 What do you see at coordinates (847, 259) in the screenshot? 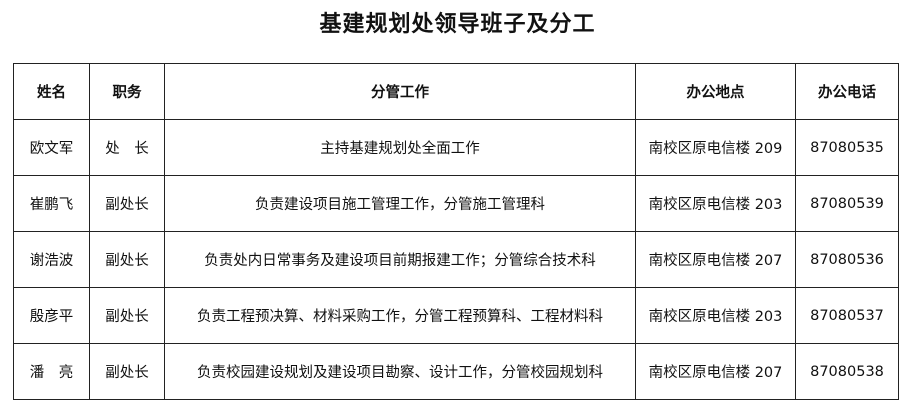
I see `cell-office-phone: 87080536` at bounding box center [847, 259].